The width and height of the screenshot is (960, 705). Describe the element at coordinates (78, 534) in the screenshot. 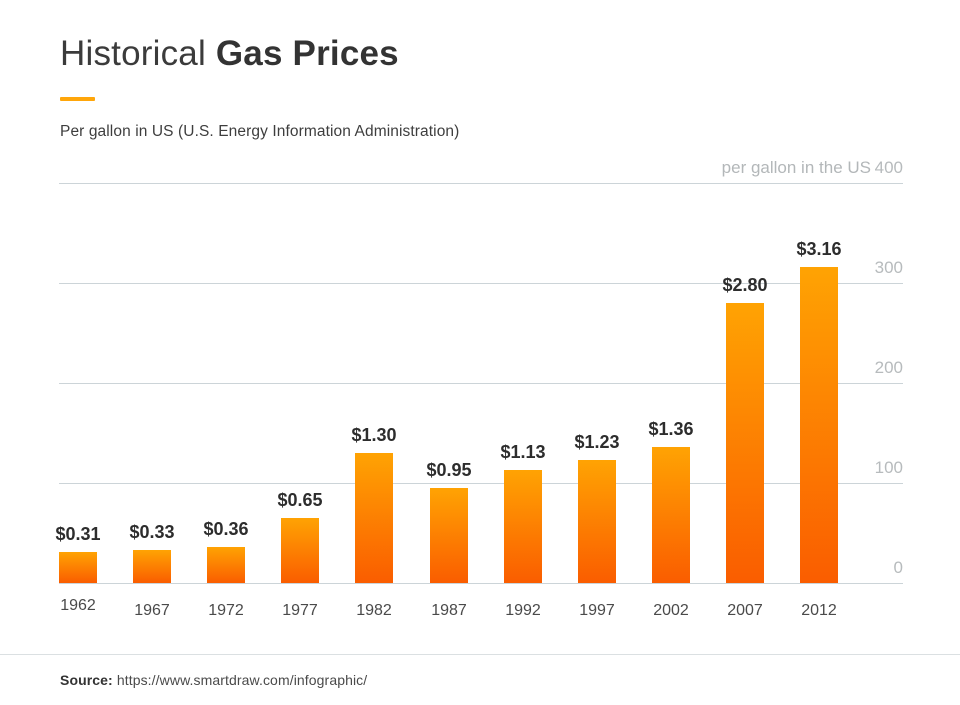

I see `bar-value-label: $0.31` at that location.